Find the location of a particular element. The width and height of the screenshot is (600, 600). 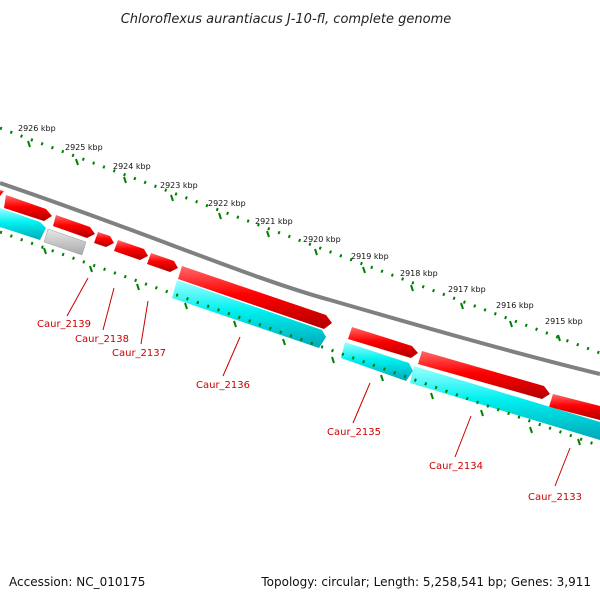

kbp-label: 2916 kbp is located at coordinates (515, 305).